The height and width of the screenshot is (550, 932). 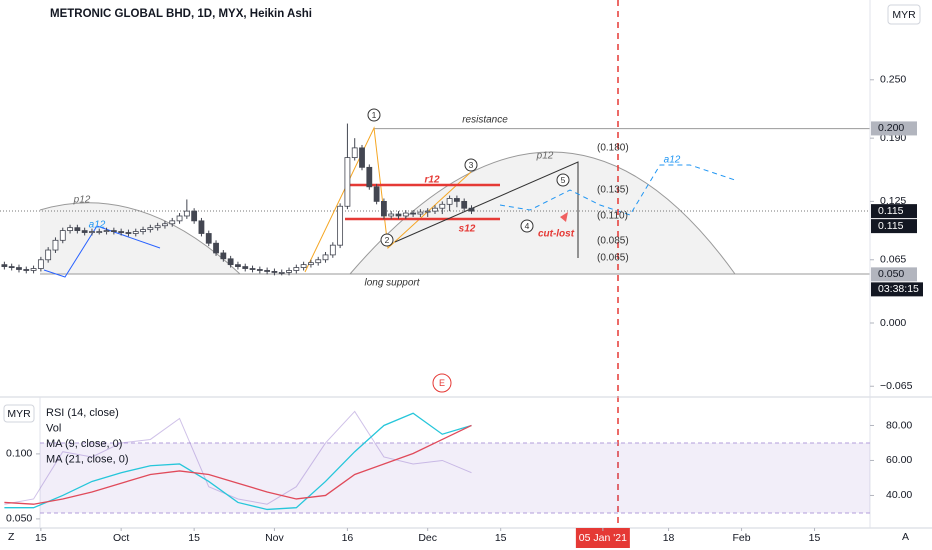 I want to click on y-tick-label: −0.065, so click(x=896, y=386).